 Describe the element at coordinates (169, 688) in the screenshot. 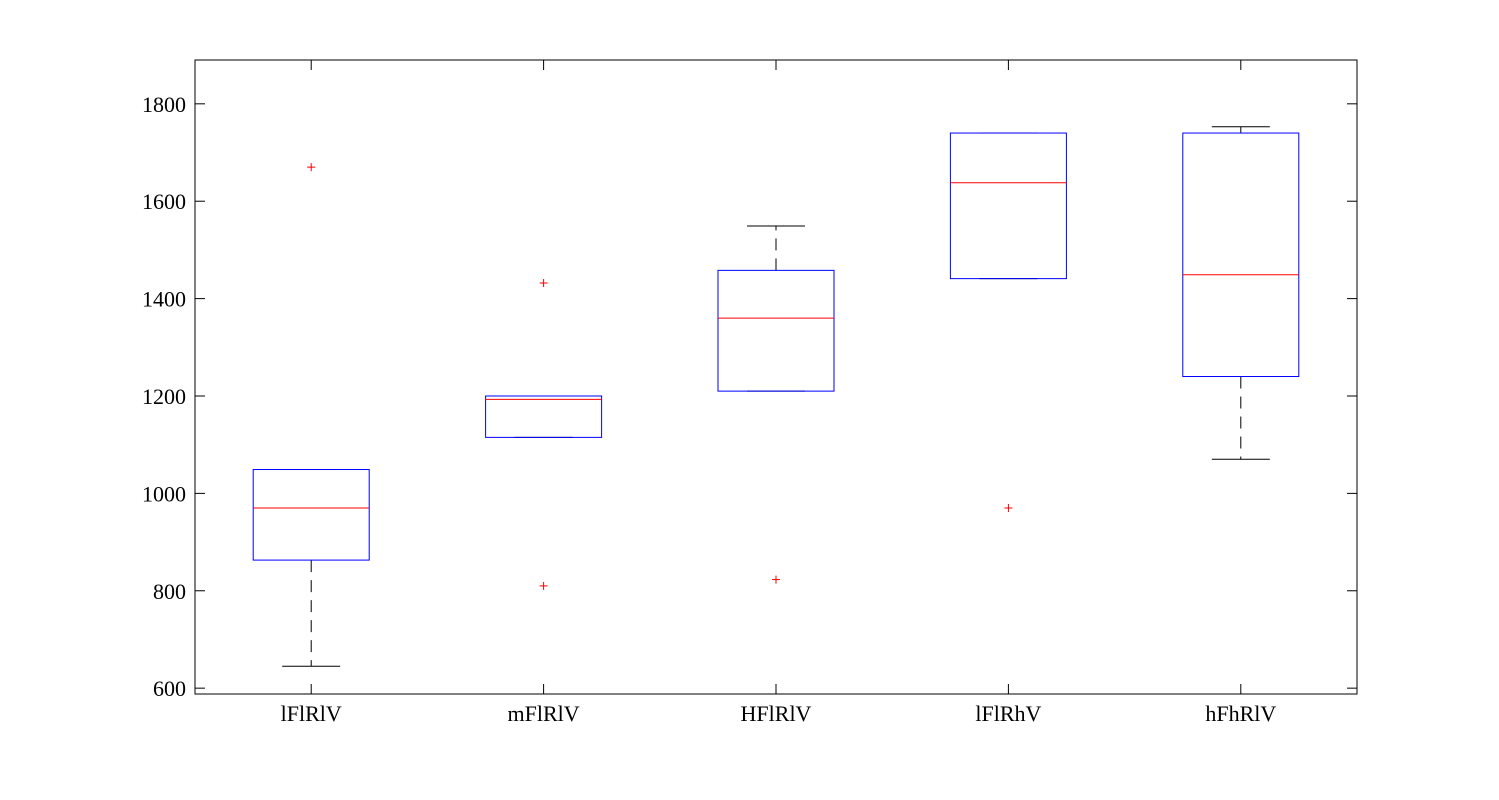

I see `y-tick-label: 600` at that location.